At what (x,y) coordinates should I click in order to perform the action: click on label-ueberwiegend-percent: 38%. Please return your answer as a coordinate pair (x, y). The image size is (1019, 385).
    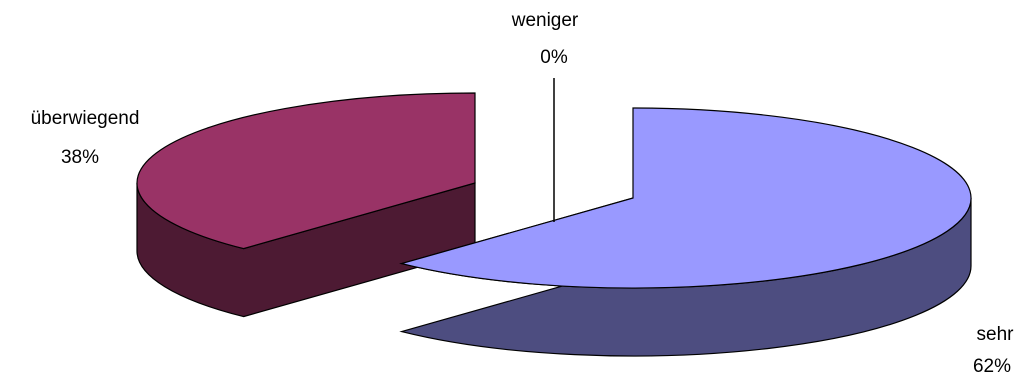
    Looking at the image, I should click on (80, 157).